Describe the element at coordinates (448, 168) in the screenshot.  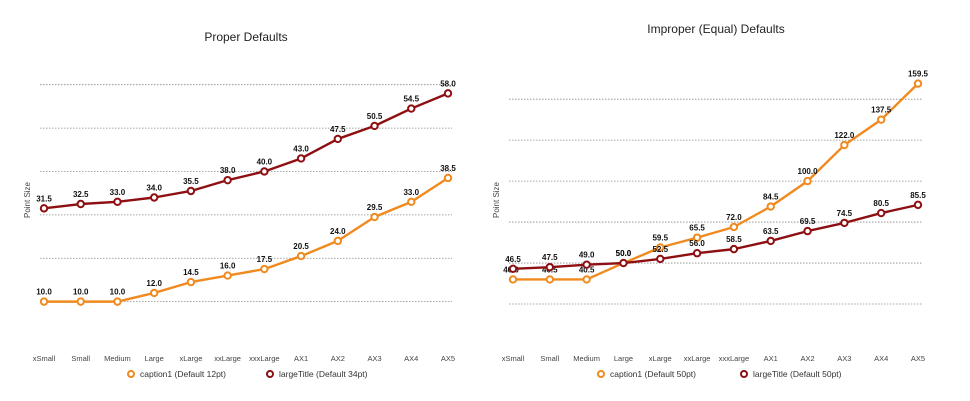
I see `data-label: 38.5` at that location.